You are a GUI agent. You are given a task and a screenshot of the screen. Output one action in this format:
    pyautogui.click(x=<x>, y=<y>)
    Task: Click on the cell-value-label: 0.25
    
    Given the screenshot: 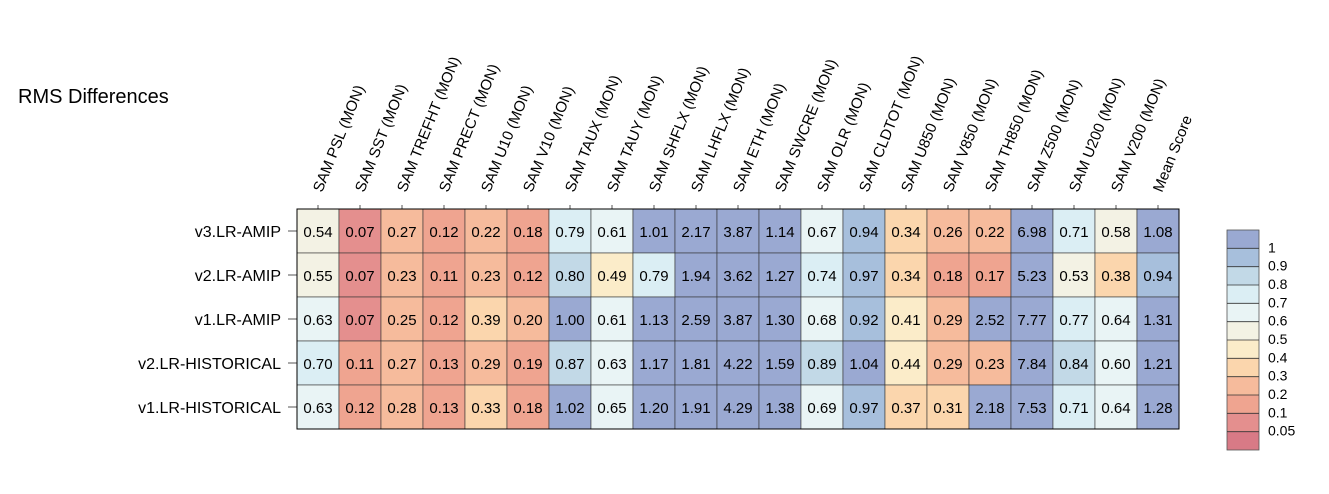 What is the action you would take?
    pyautogui.click(x=401, y=320)
    